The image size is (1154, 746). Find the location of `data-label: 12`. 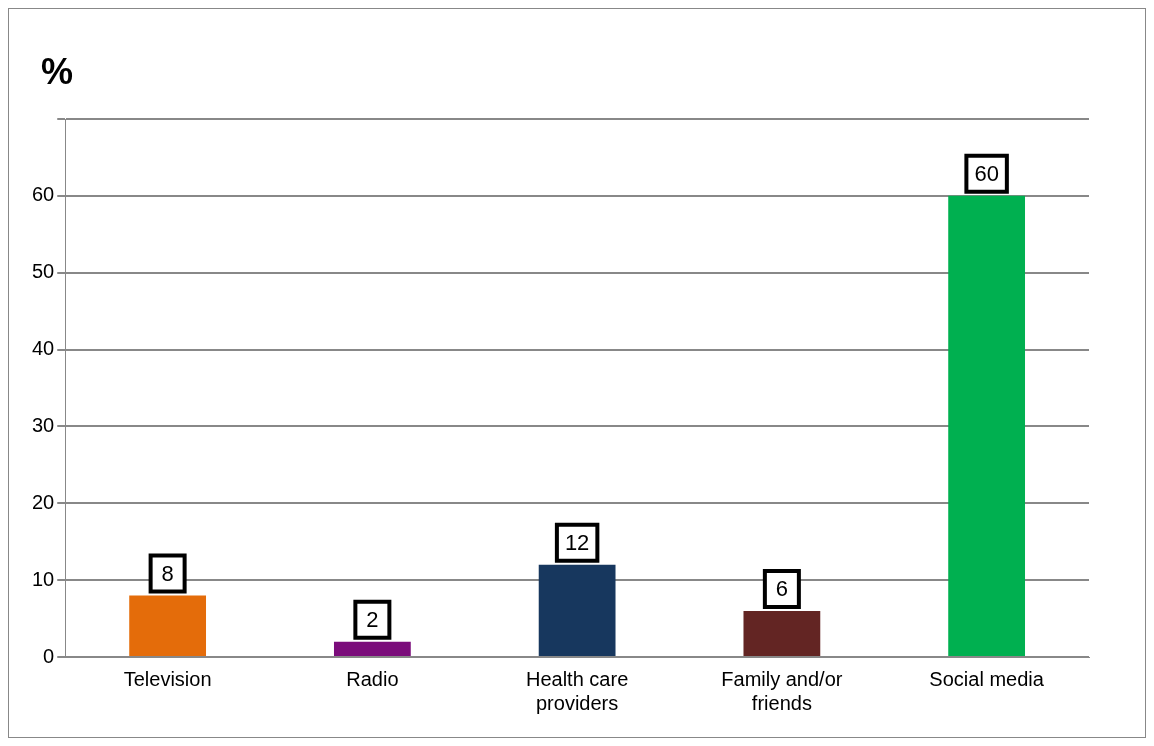

data-label: 12 is located at coordinates (577, 542).